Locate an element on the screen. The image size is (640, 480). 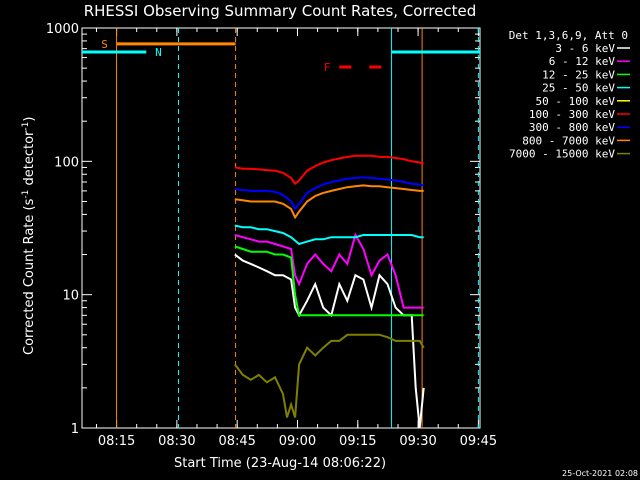
flag-label: S is located at coordinates (104, 44).